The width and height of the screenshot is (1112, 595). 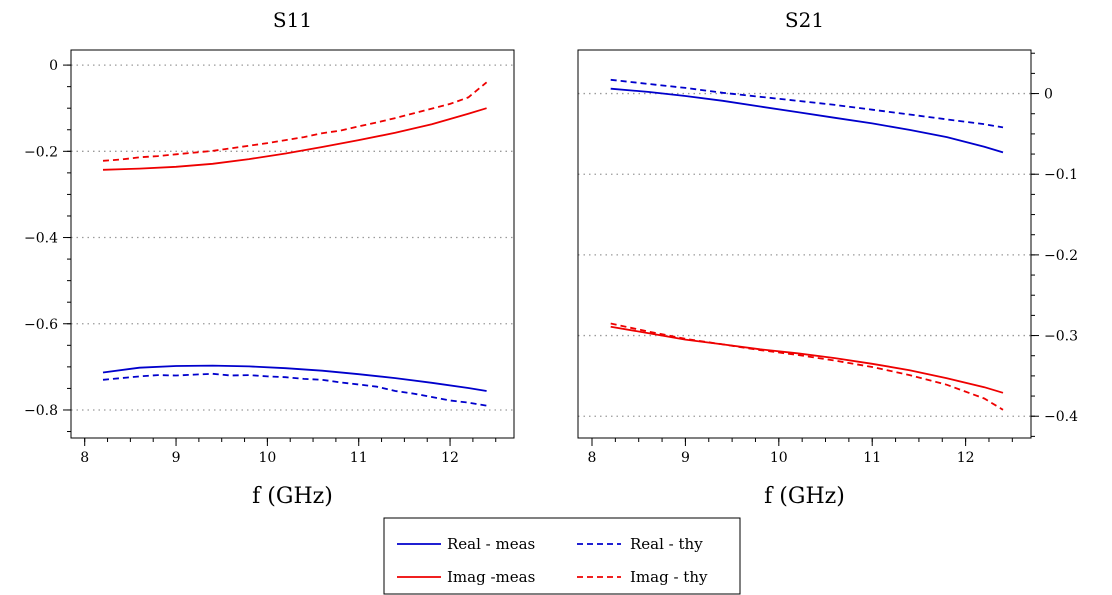 I want to click on s11-series-imag-thy, so click(x=295, y=121).